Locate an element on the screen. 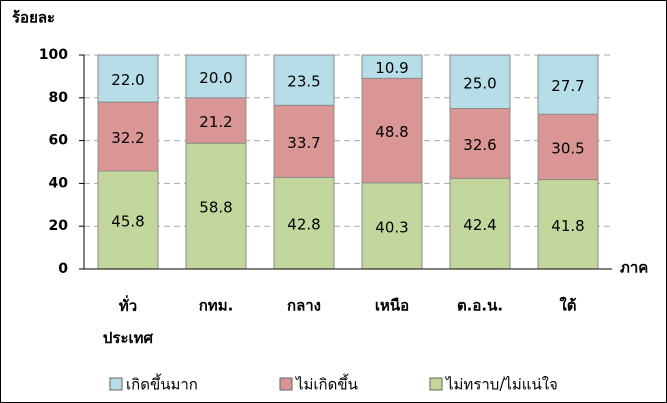  data-label: 41.8 is located at coordinates (567, 226).